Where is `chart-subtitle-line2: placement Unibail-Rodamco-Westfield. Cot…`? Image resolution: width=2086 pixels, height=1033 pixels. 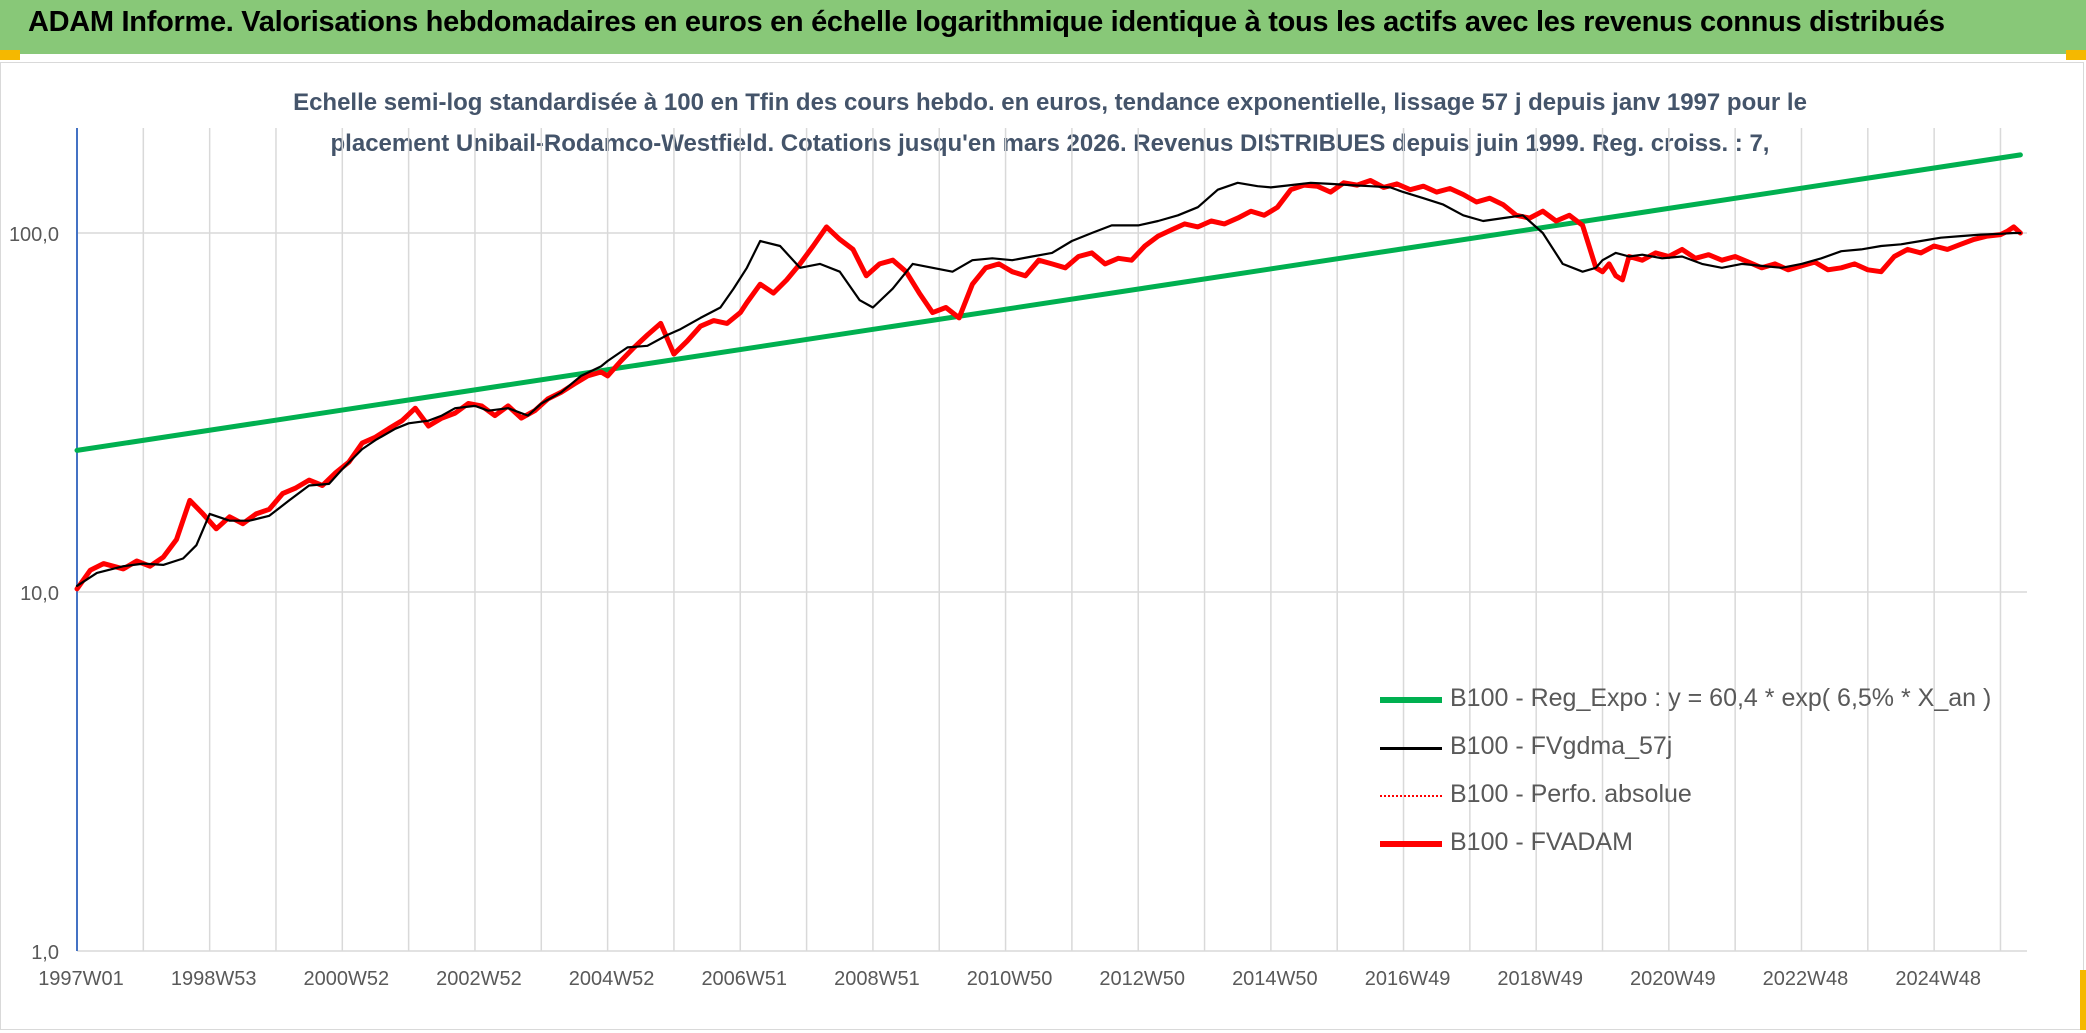
chart-subtitle-line2: placement Unibail-Rodamco-Westfield. Cot… is located at coordinates (1050, 143).